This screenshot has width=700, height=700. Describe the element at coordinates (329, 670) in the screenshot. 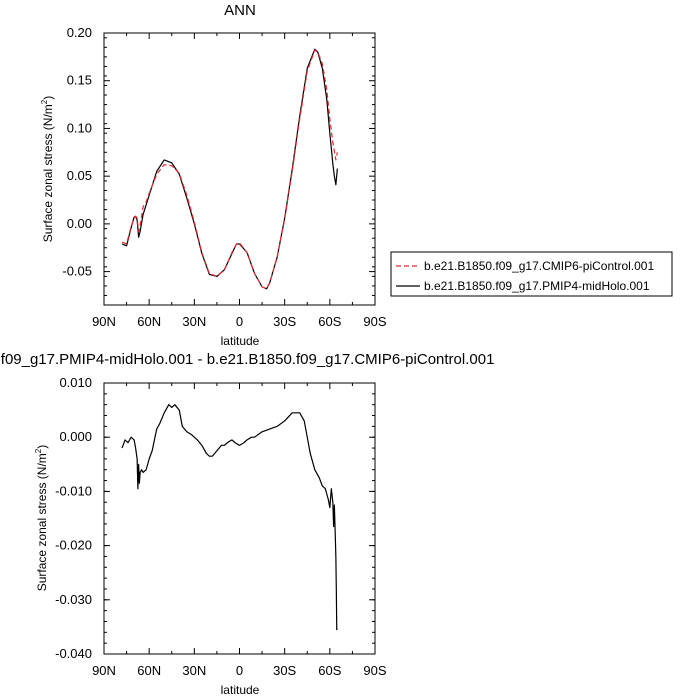

I see `bottom-x-tick-label: 60S` at that location.